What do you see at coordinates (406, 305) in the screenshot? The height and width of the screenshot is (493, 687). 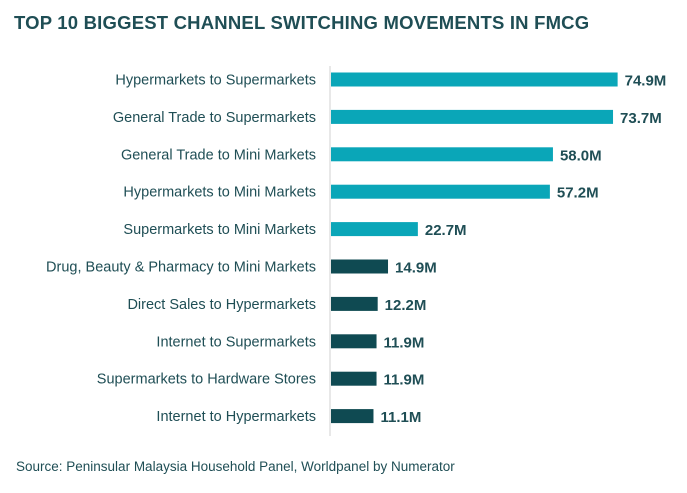 I see `value-label: 12.2M` at bounding box center [406, 305].